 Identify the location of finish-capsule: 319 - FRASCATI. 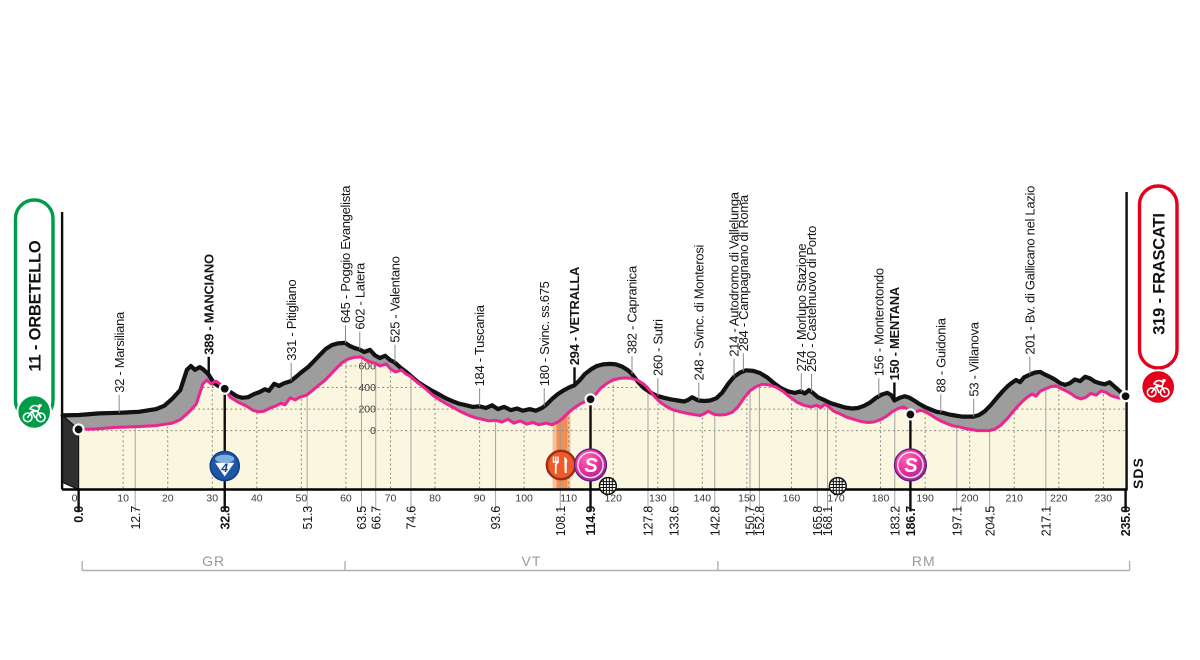
(1158, 294).